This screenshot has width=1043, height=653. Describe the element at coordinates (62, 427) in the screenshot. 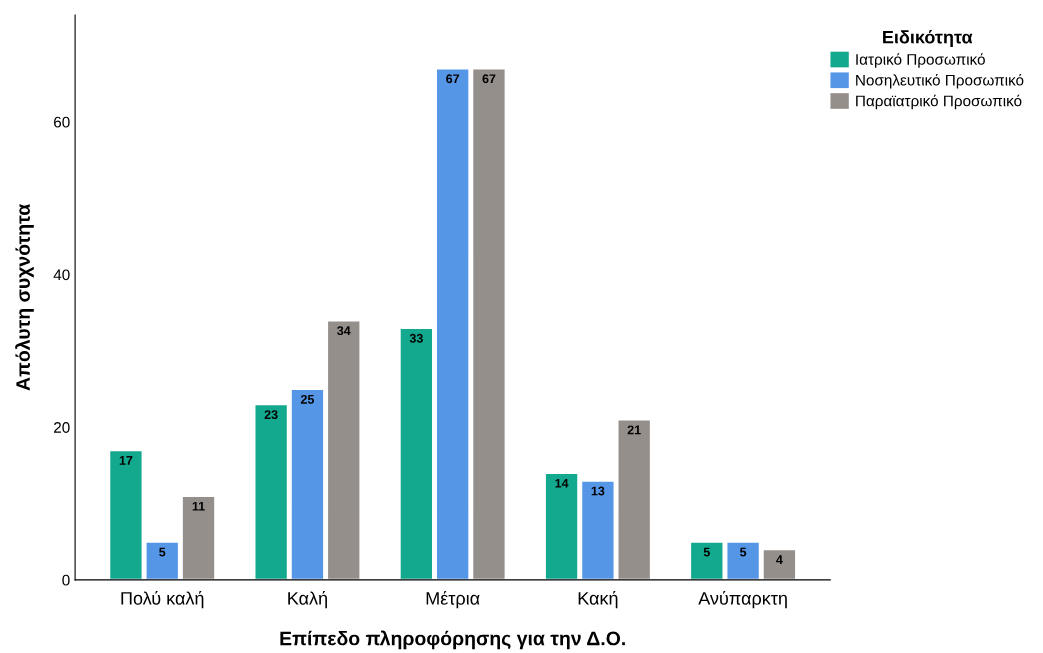

I see `y-tick-label: 20` at that location.